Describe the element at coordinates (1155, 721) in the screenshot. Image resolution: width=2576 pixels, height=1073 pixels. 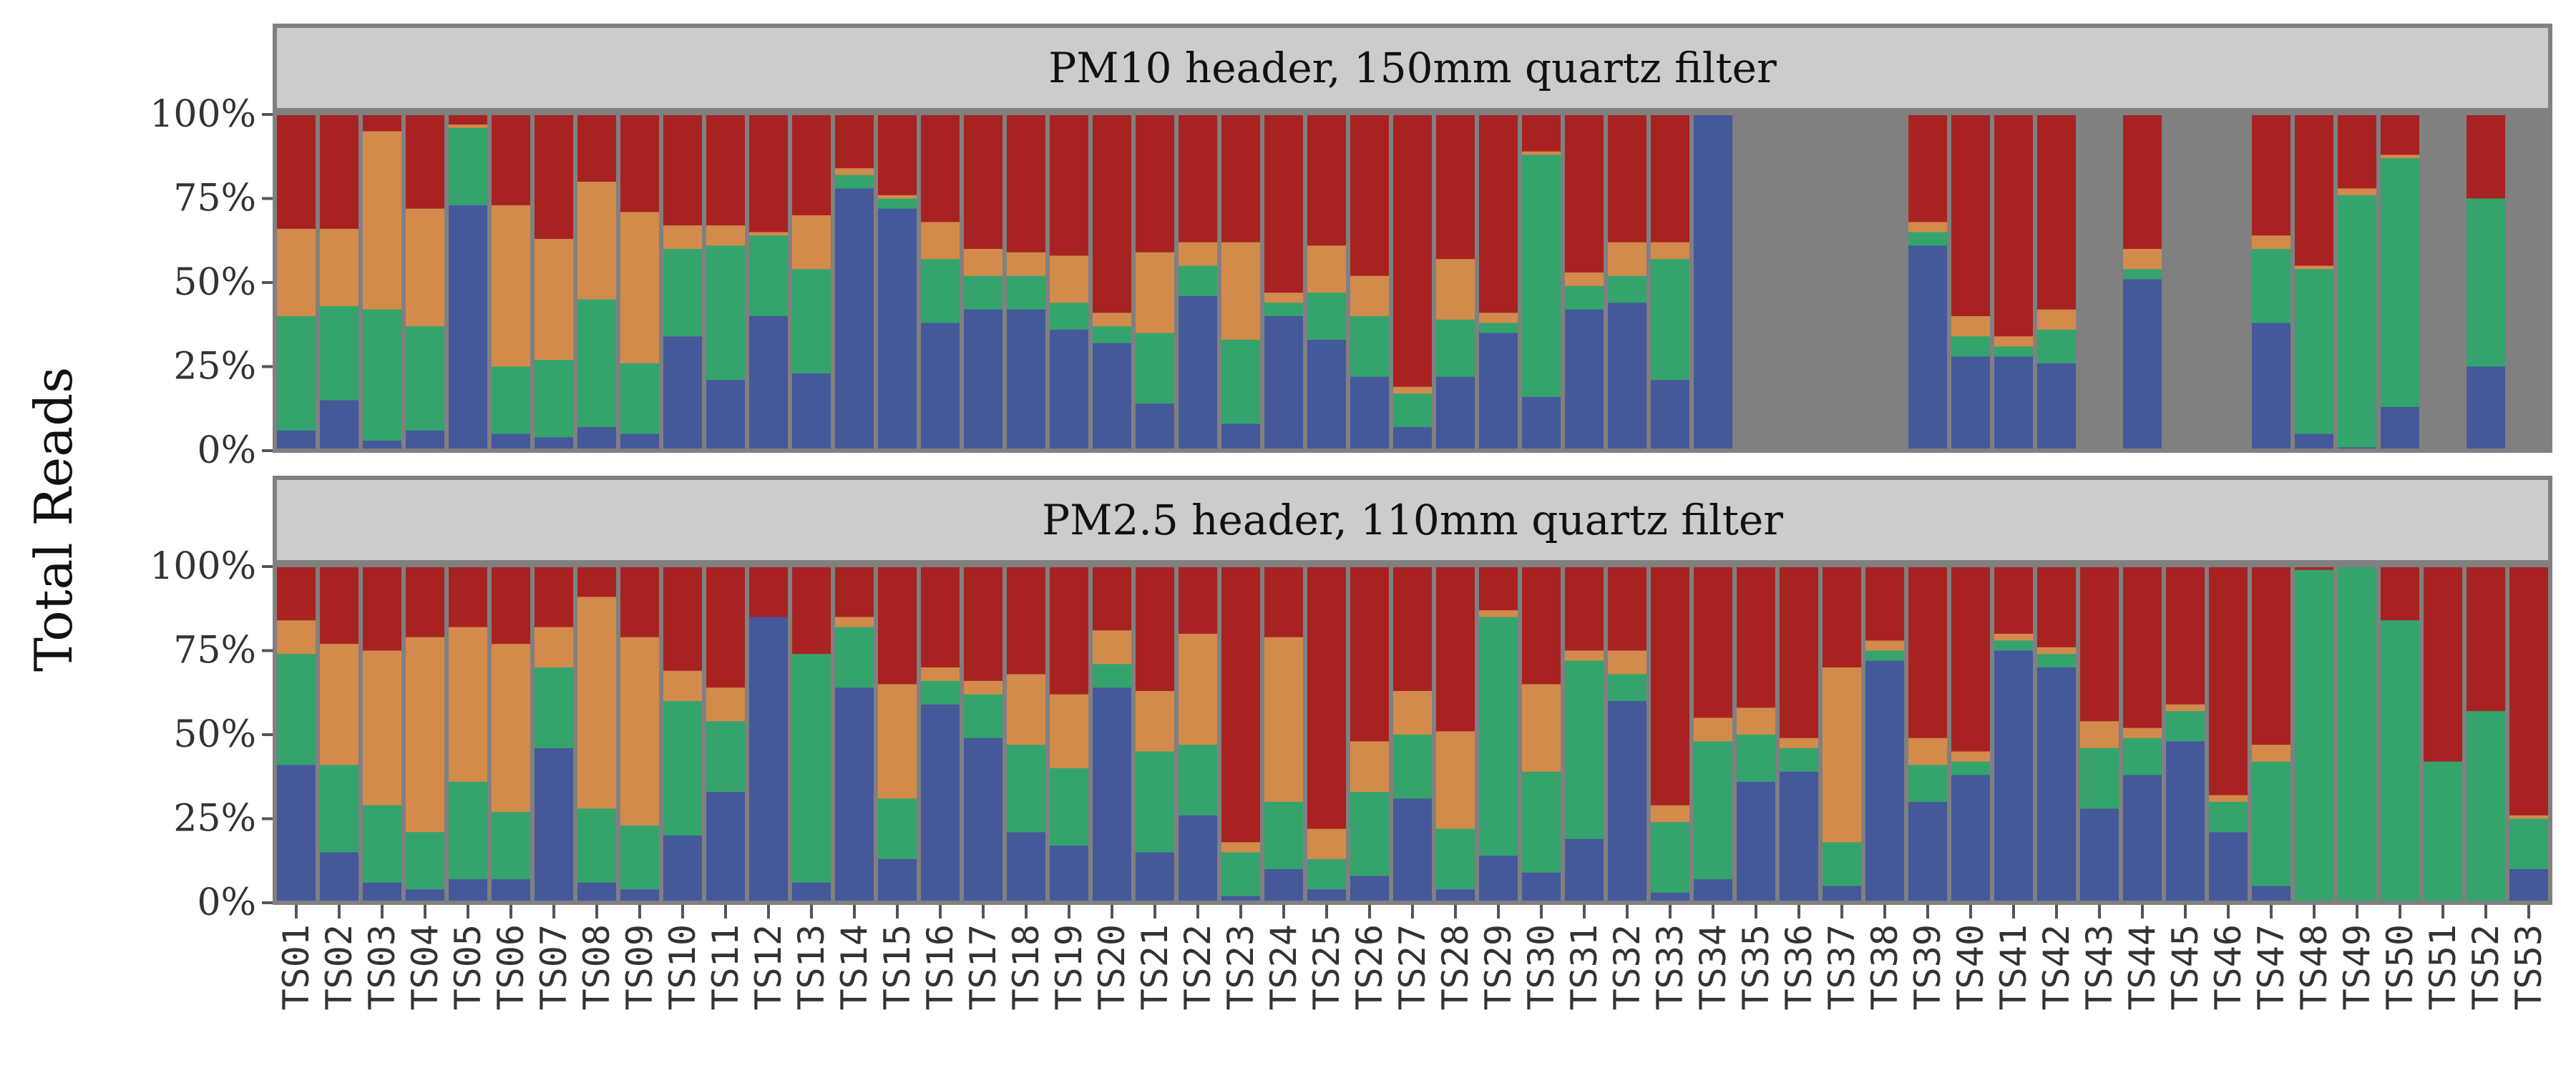
I see `bar-segment-ts21-s3` at that location.